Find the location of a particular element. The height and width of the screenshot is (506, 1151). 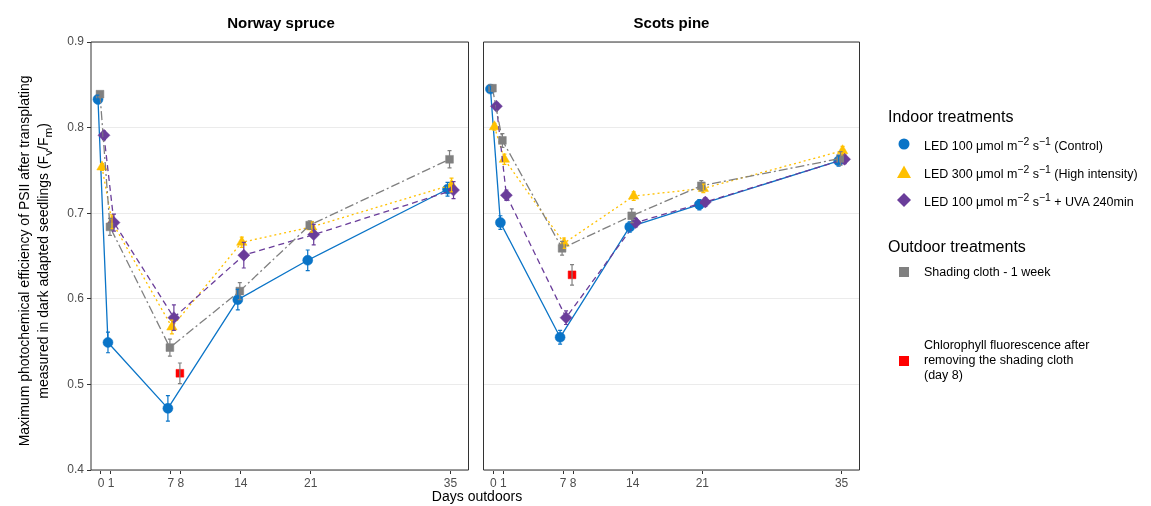

y-tick-label: 0.6 is located at coordinates (76, 298).